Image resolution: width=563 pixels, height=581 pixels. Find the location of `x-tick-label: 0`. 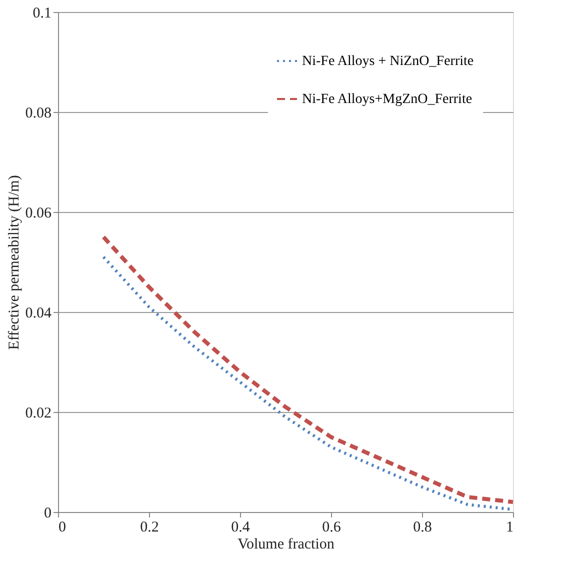

x-tick-label: 0 is located at coordinates (62, 528).